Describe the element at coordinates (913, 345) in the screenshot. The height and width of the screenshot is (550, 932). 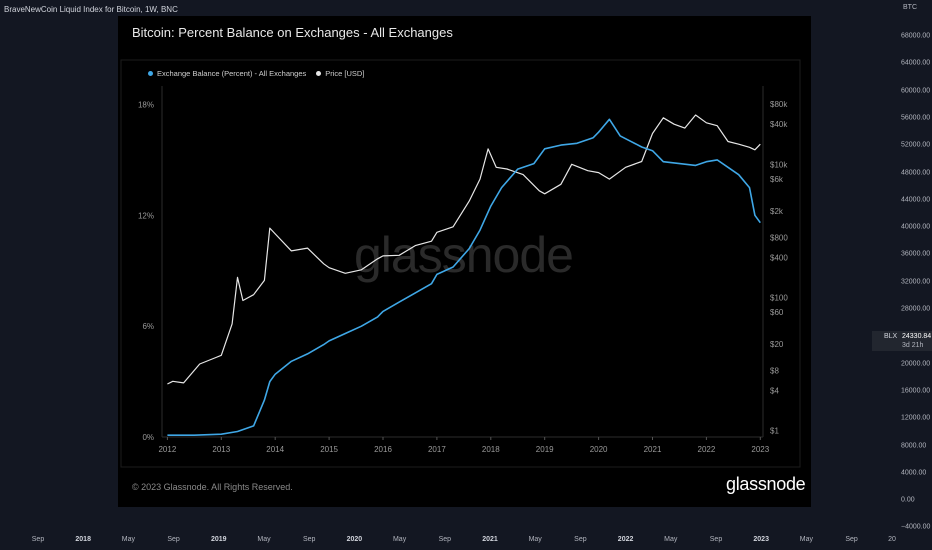
I see `bar-countdown: 3d 21h` at that location.